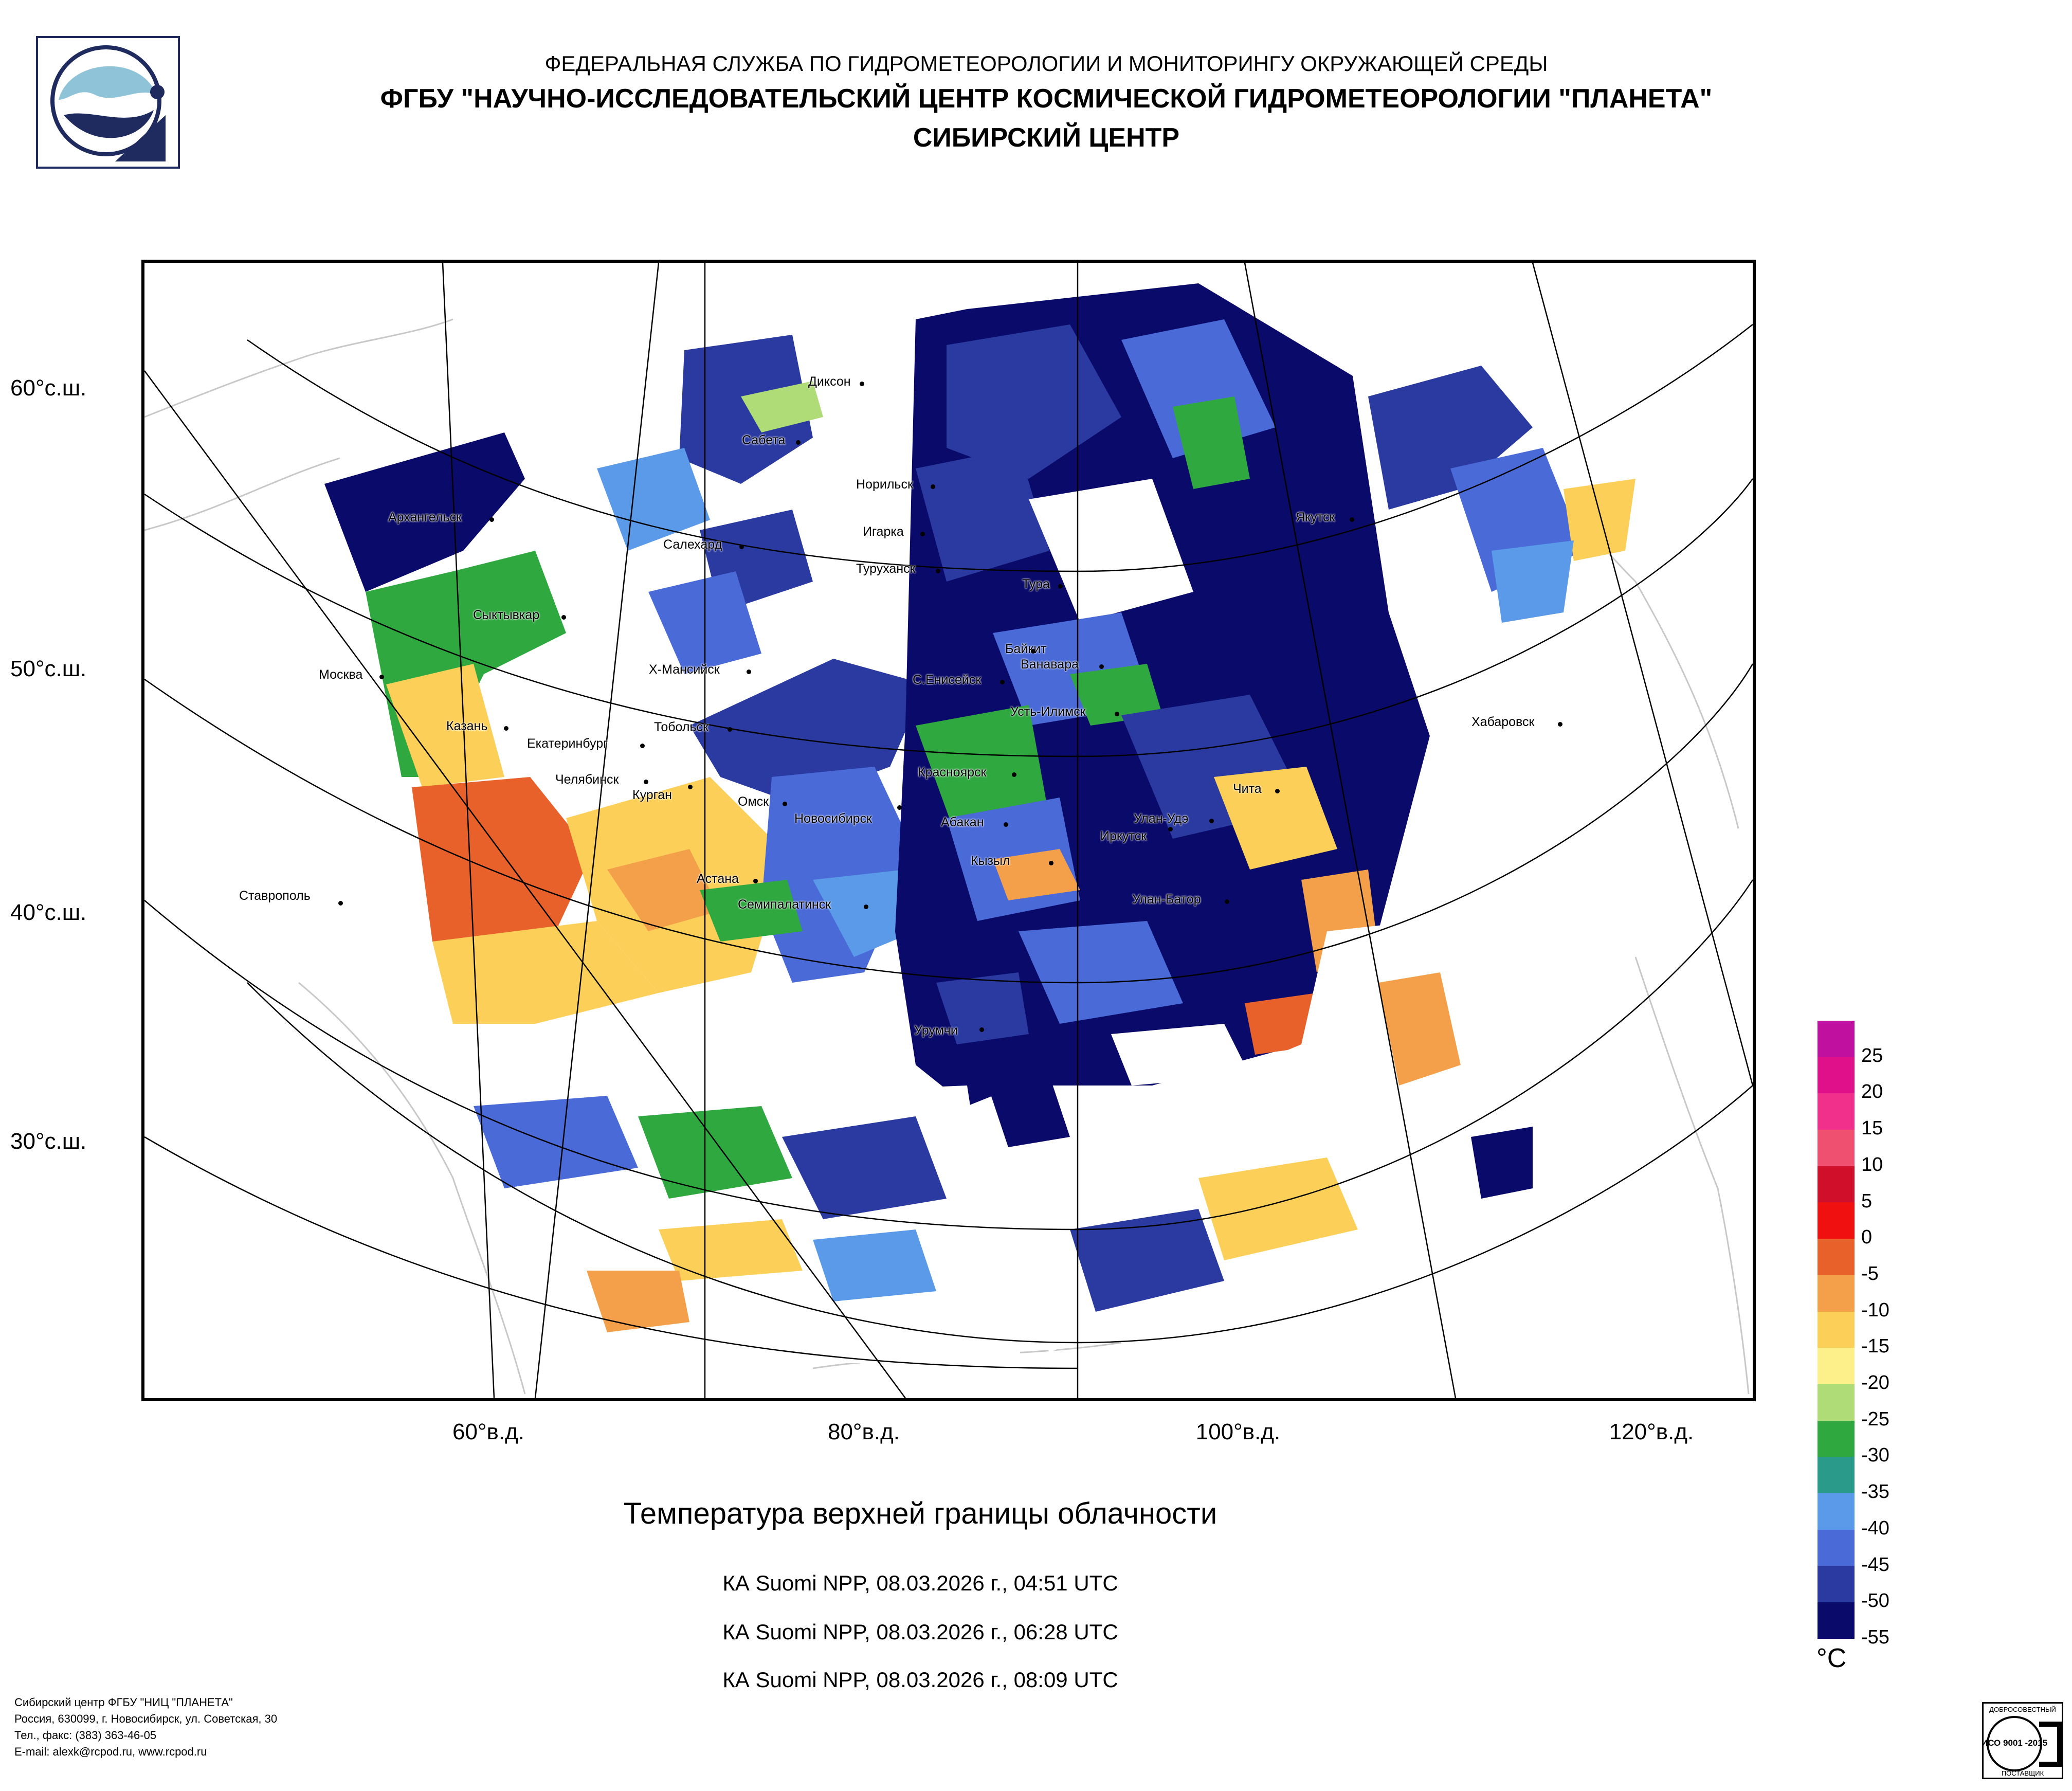 The image size is (2072, 1791). I want to click on lon-label-60: 60°в.д., so click(488, 1431).